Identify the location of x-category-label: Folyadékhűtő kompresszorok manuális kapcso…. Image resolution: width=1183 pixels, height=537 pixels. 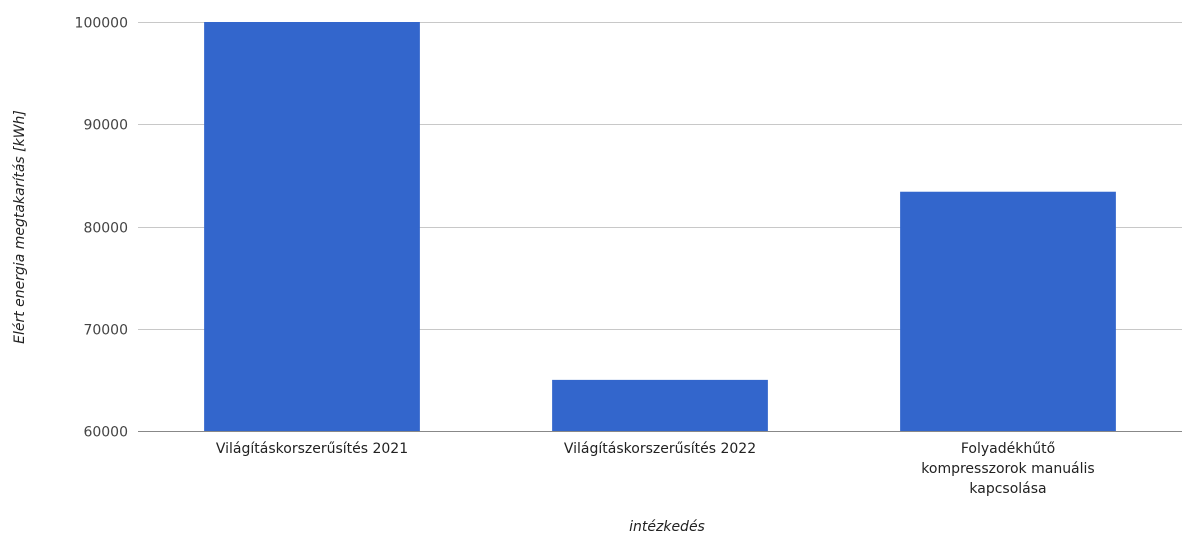
(1007, 469).